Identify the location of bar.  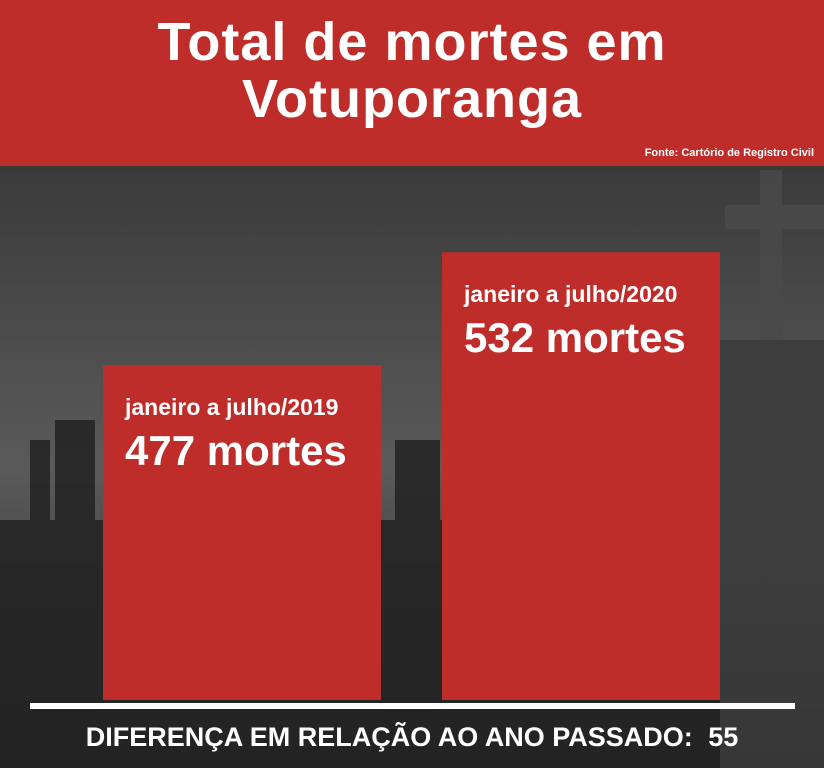
(242, 532).